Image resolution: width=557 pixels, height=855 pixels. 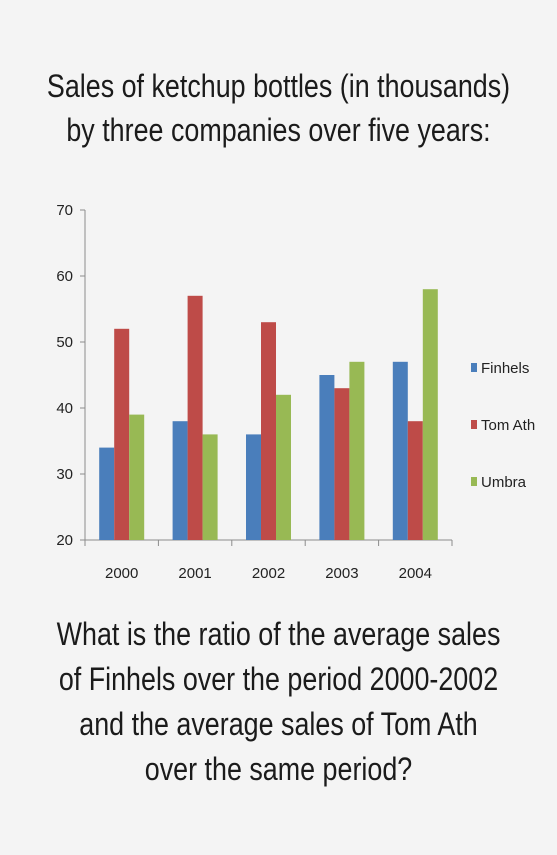 I want to click on legend-swatch-tom-ath, so click(x=474, y=424).